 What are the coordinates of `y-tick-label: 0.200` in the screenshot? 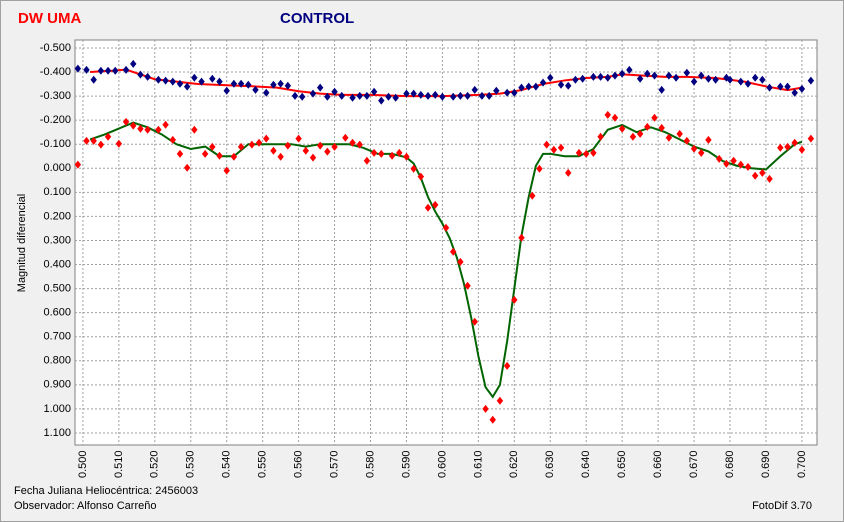 It's located at (57, 216).